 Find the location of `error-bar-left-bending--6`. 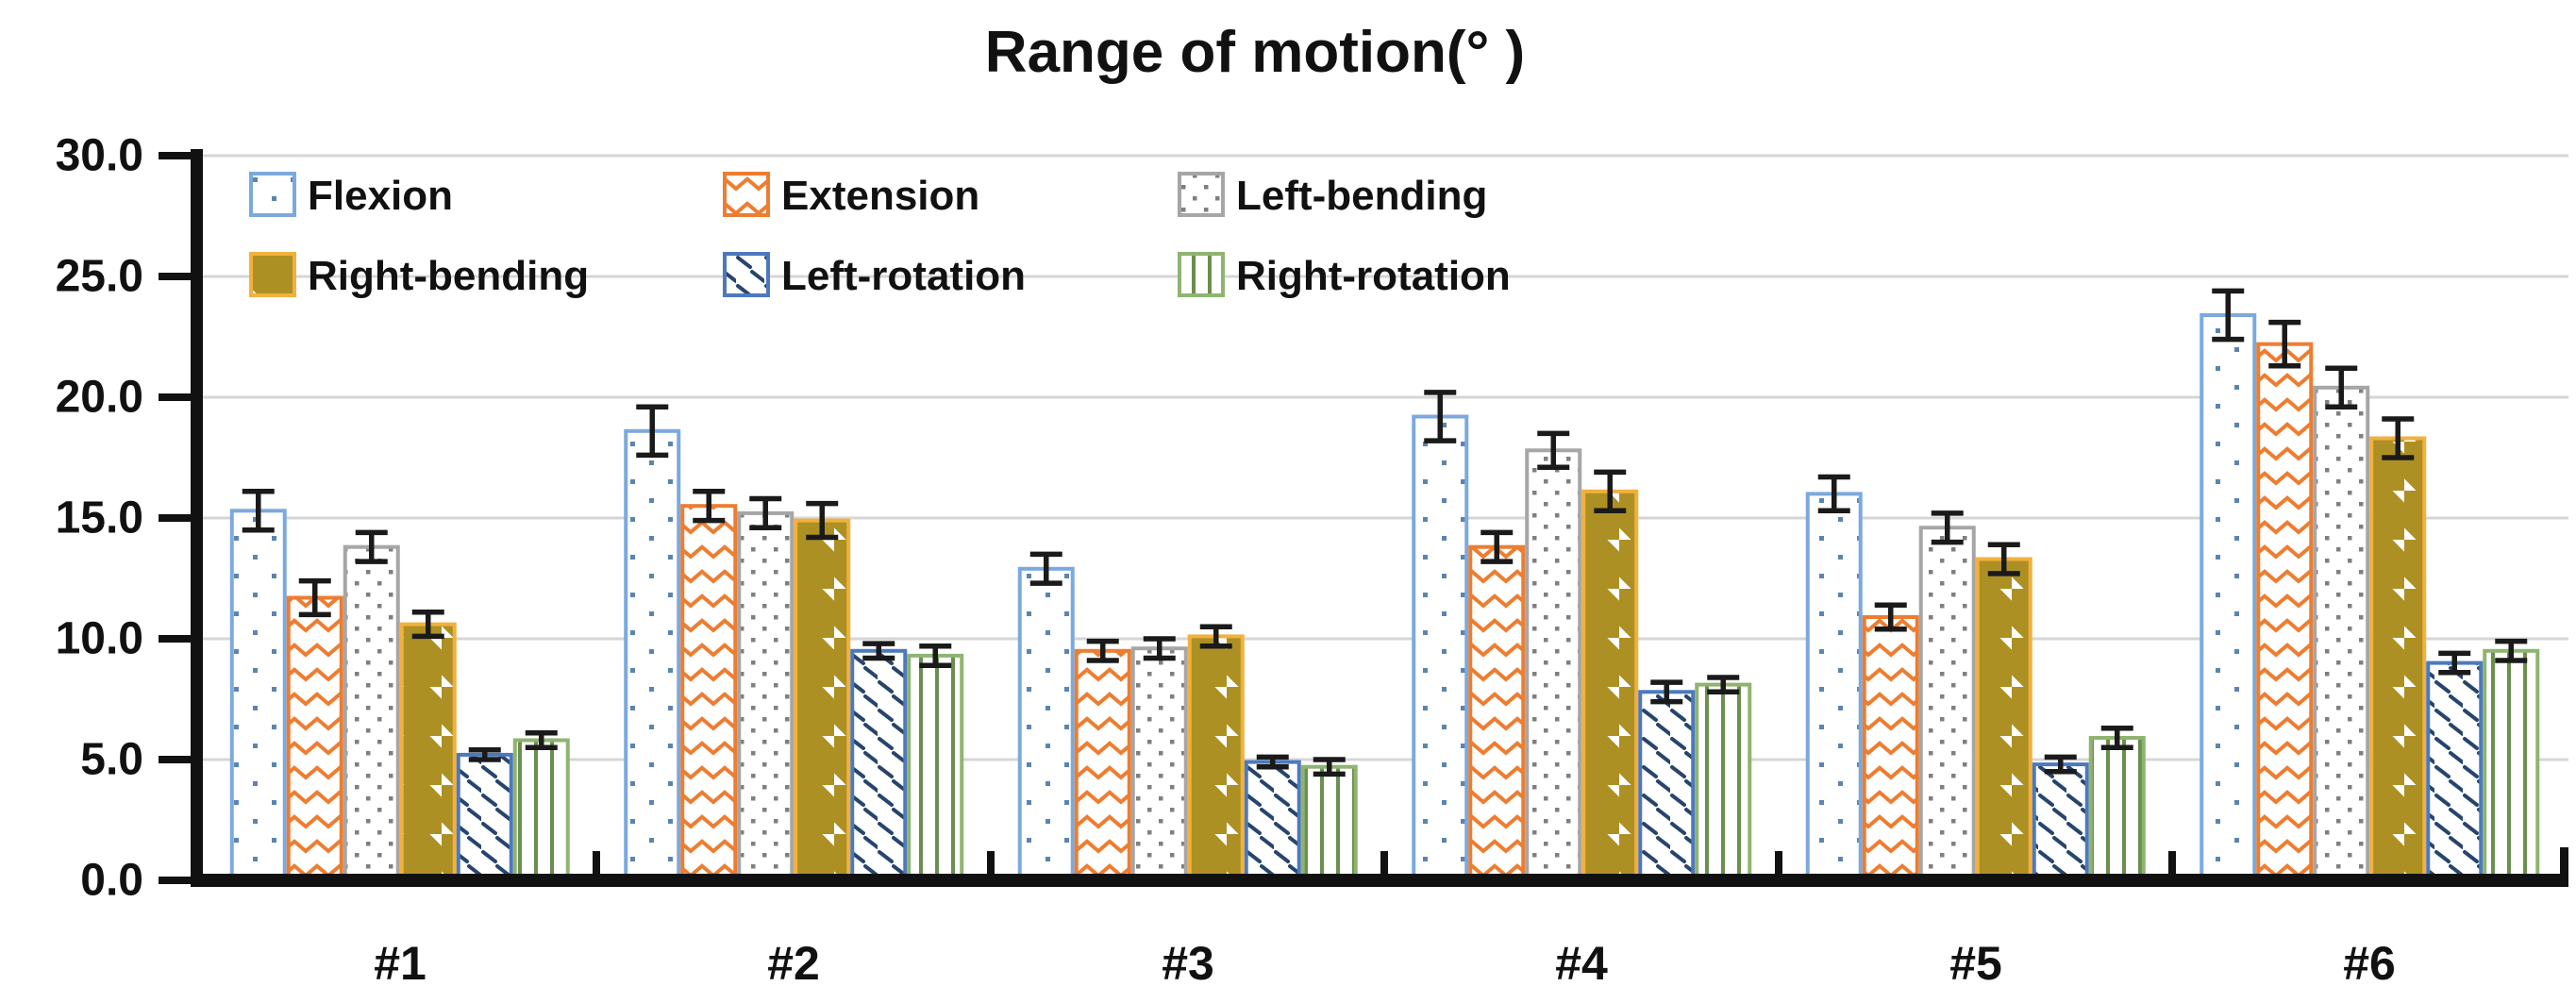

error-bar-left-bending--6 is located at coordinates (2341, 387).